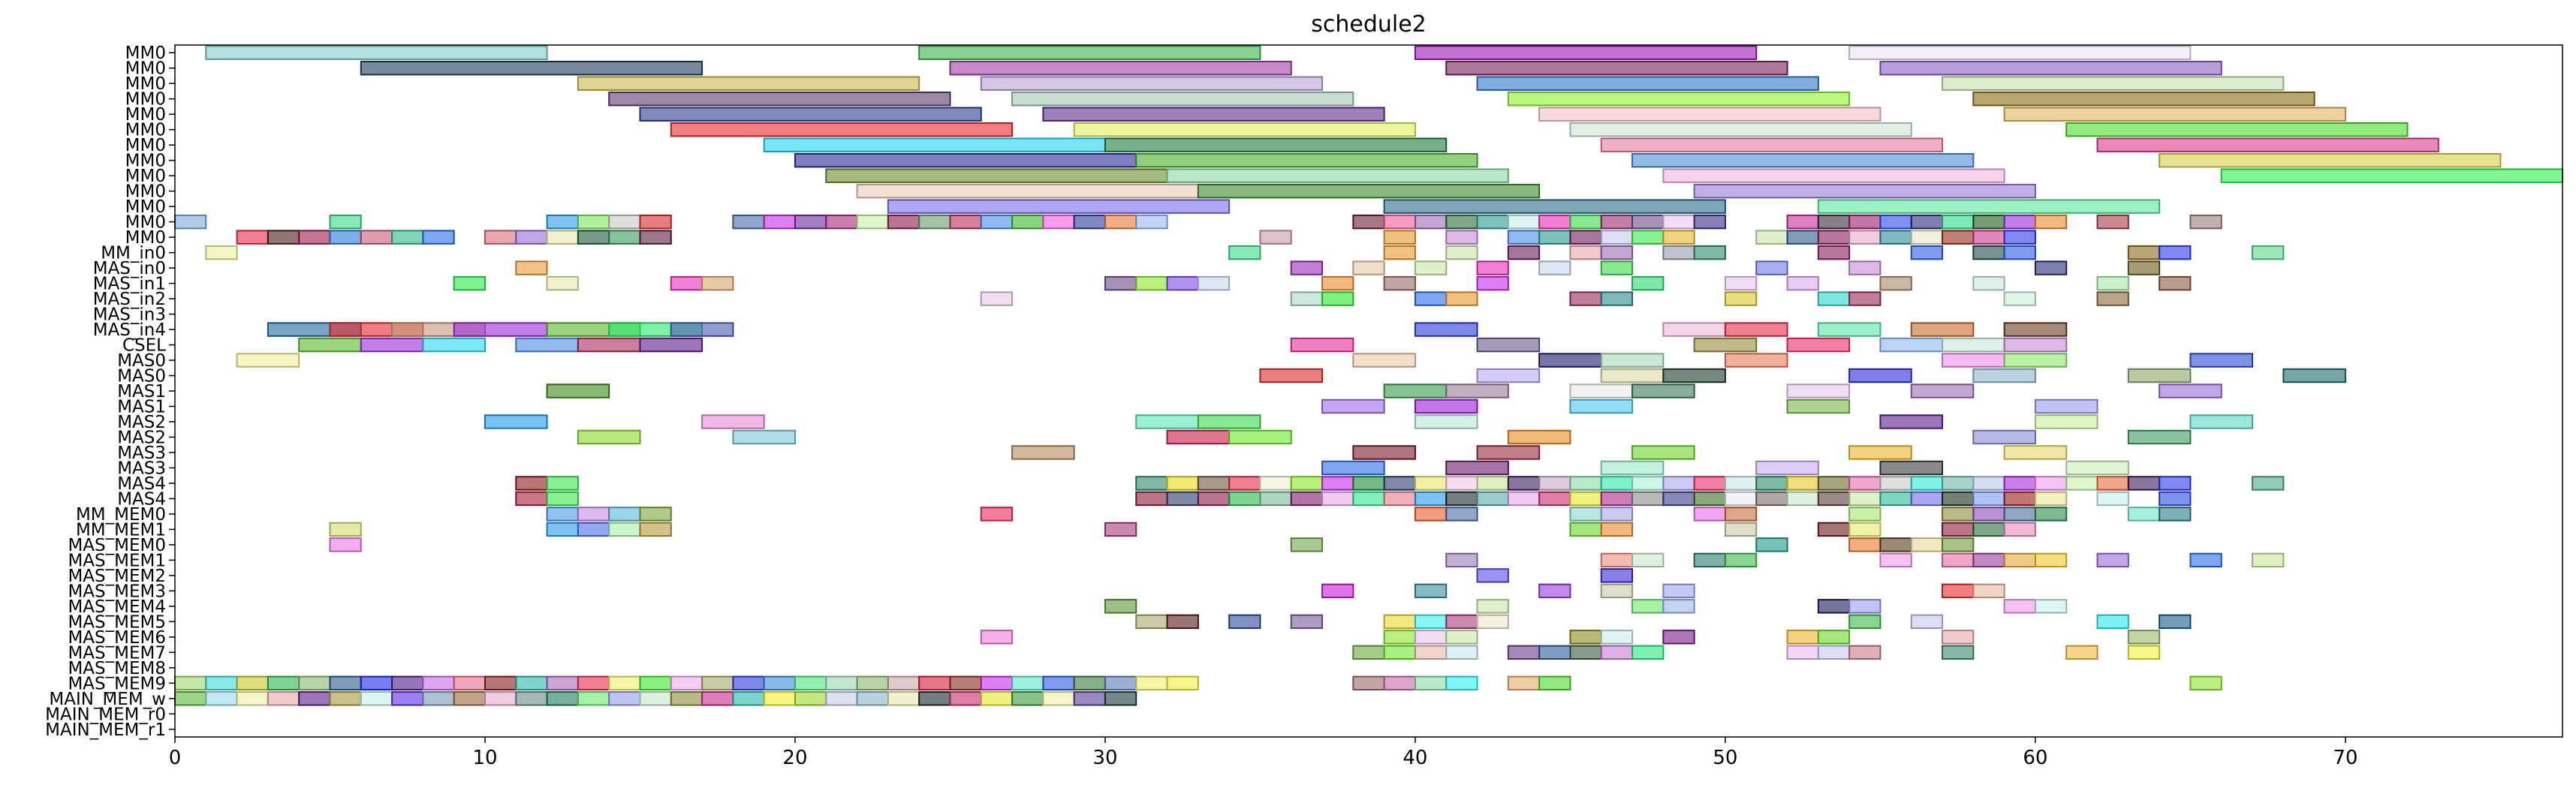 Image resolution: width=2576 pixels, height=794 pixels. What do you see at coordinates (175, 758) in the screenshot?
I see `x-tick-label: 0` at bounding box center [175, 758].